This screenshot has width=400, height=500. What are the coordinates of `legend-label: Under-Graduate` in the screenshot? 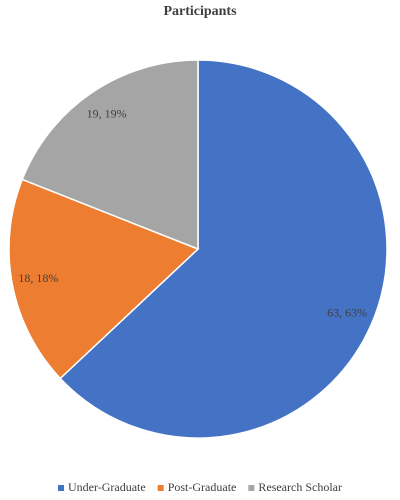 It's located at (107, 487).